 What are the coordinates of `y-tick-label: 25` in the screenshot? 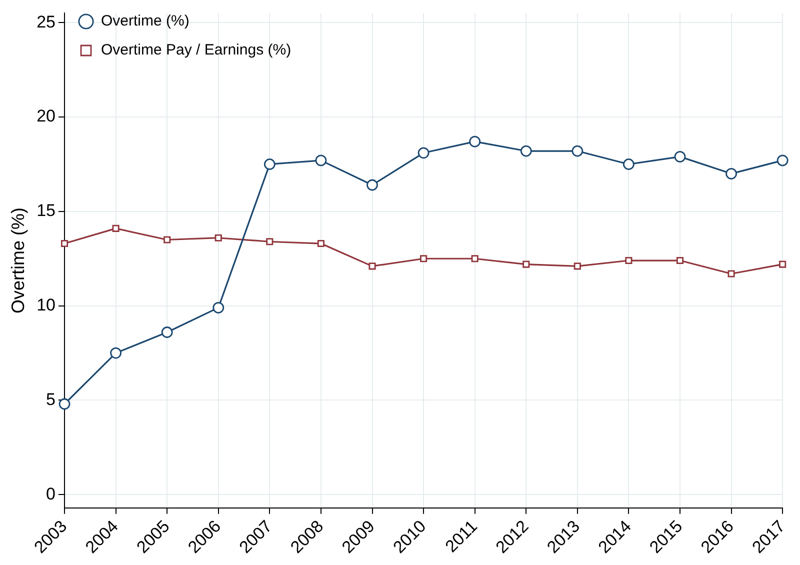 It's located at (46, 22).